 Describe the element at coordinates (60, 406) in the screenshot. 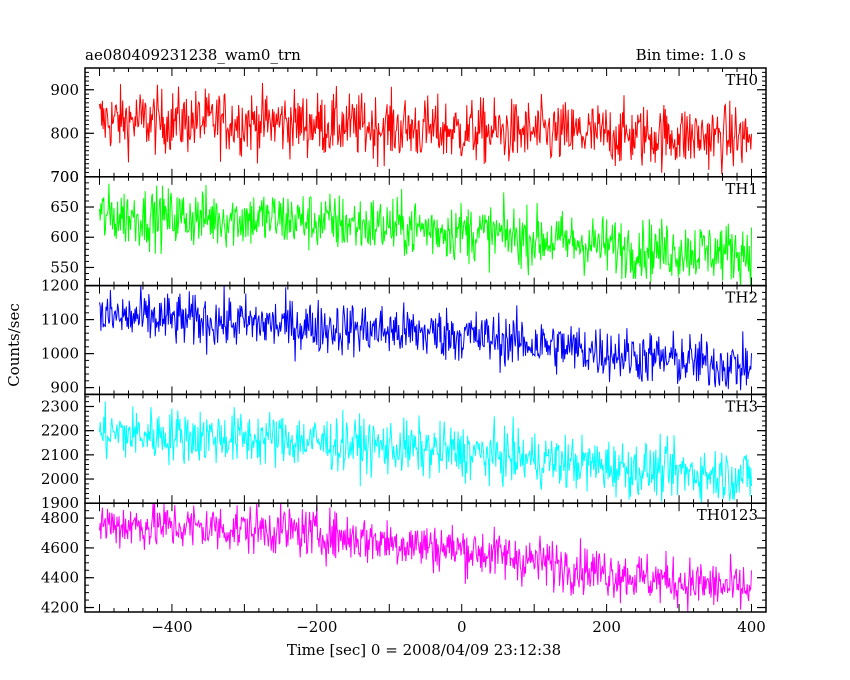

I see `y-tick-label: 2300` at that location.